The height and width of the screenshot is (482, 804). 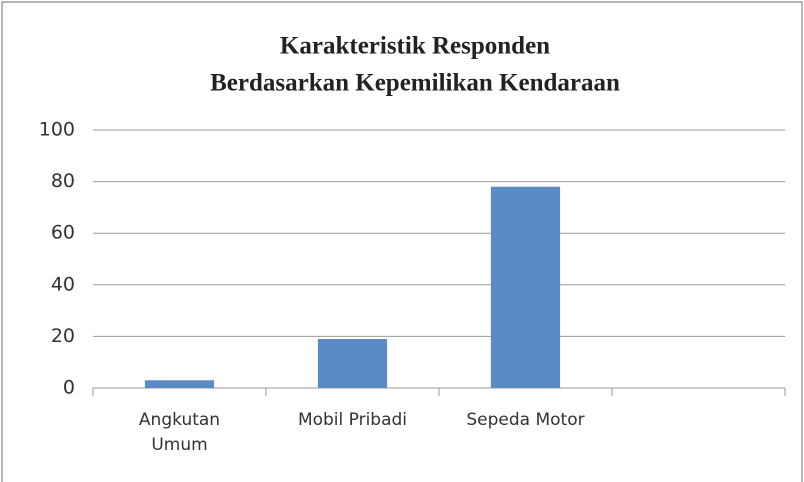 What do you see at coordinates (63, 233) in the screenshot?
I see `y-tick-label: 60` at bounding box center [63, 233].